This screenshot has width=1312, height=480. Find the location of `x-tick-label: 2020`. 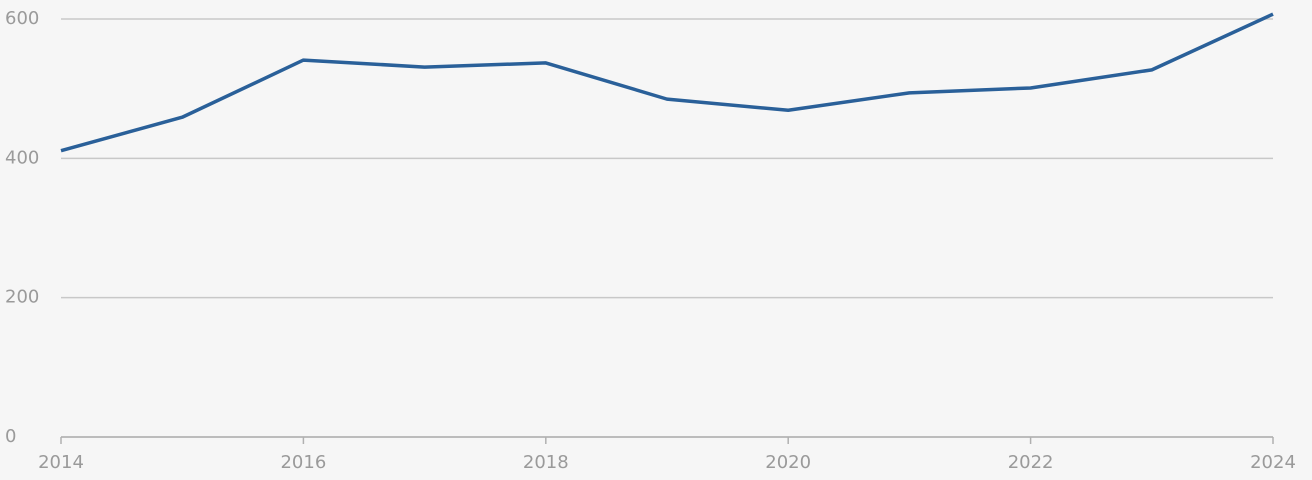

x-tick-label: 2020 is located at coordinates (788, 462).